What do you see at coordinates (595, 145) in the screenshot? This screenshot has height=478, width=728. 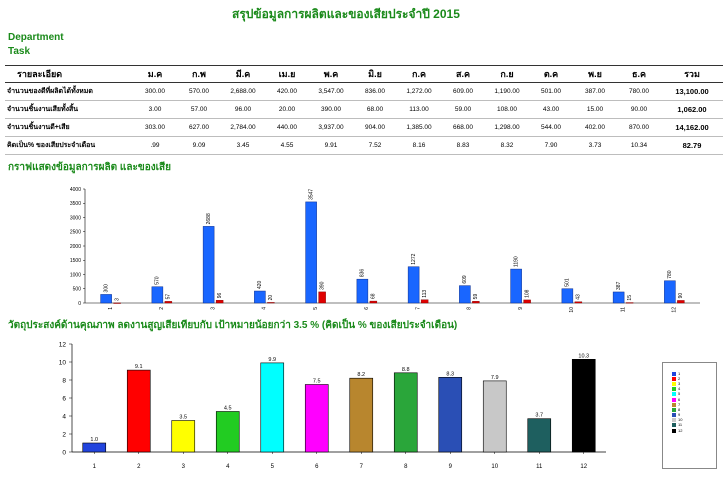 I see `table-cell: 3.73` at bounding box center [595, 145].